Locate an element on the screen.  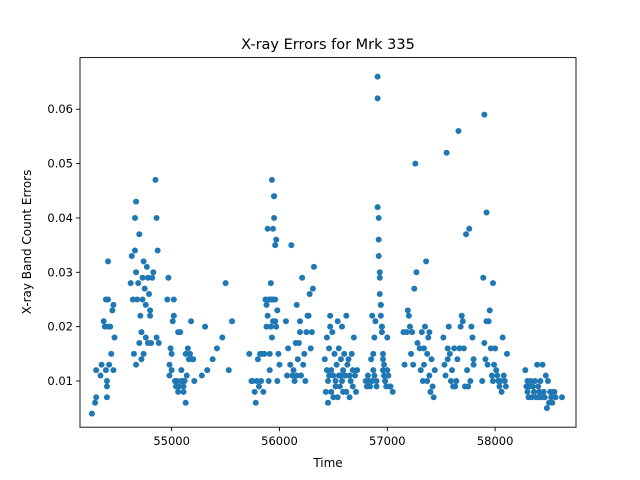
y-tick-label: 0.05 is located at coordinates (60, 164).